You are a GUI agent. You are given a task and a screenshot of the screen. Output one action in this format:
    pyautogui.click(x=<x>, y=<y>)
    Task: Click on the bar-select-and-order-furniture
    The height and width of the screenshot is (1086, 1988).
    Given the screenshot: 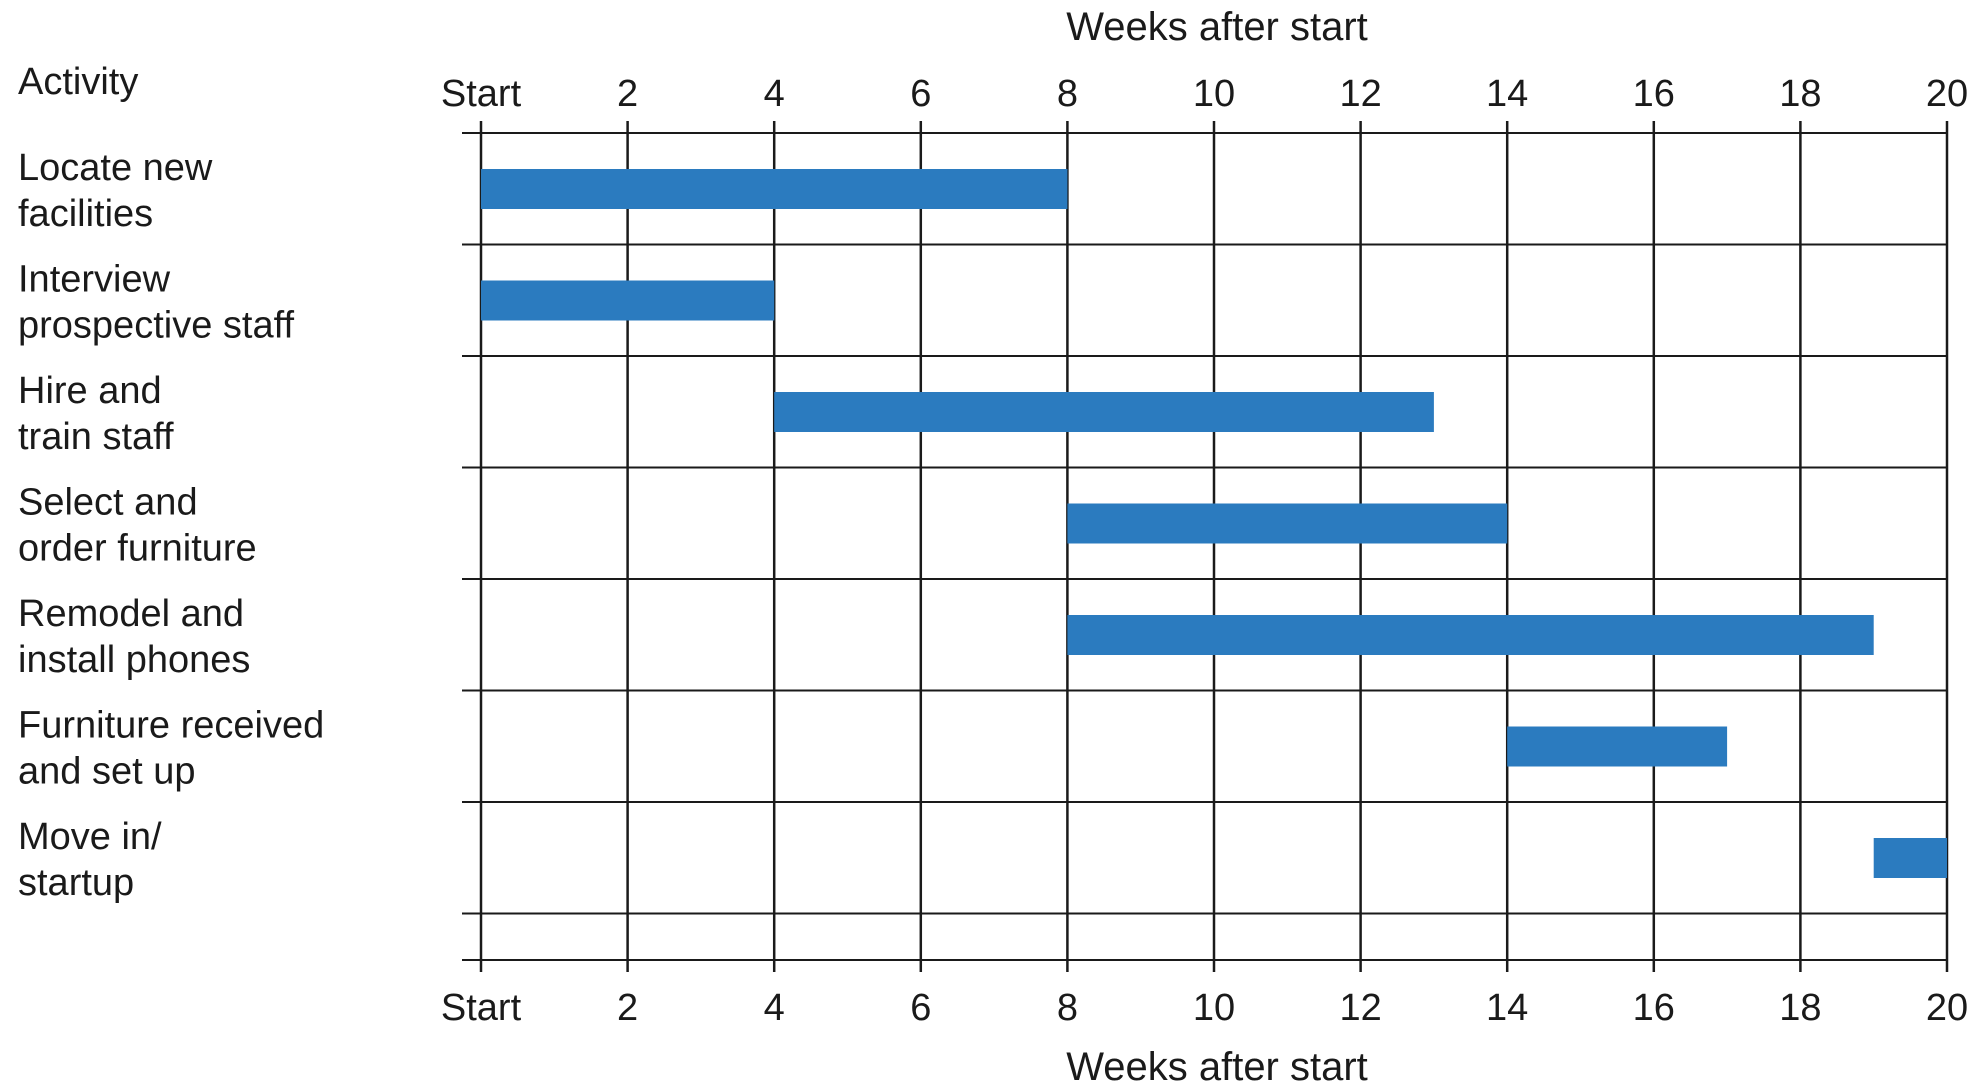 What is the action you would take?
    pyautogui.click(x=1287, y=523)
    